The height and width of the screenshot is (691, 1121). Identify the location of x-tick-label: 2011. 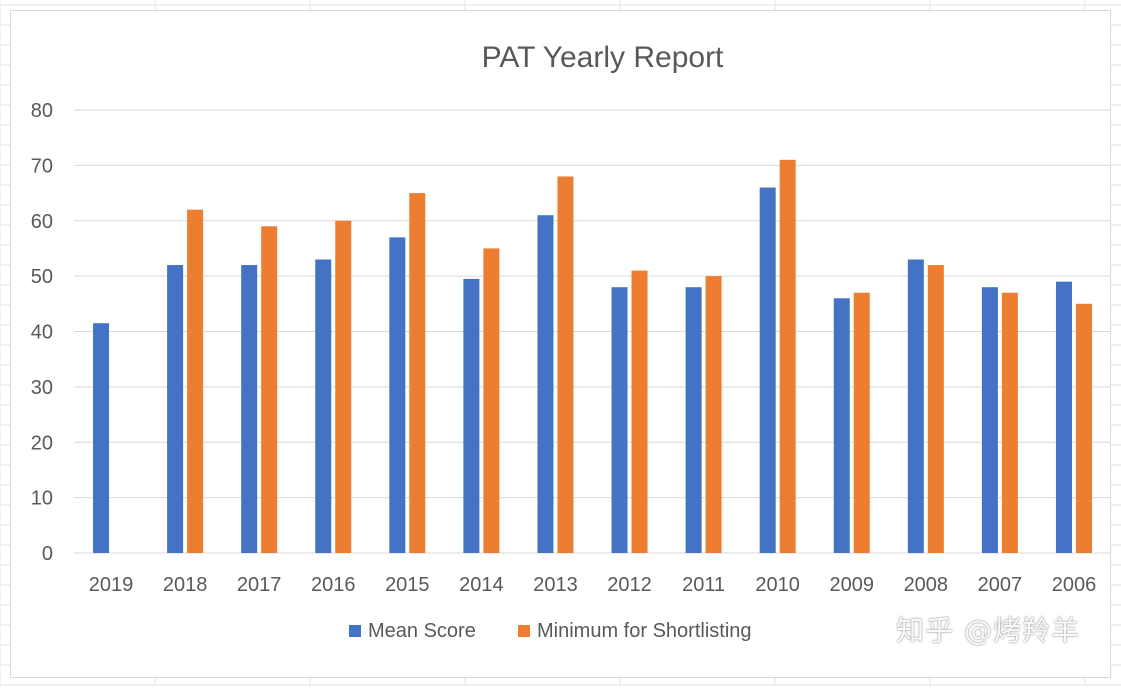
(703, 585).